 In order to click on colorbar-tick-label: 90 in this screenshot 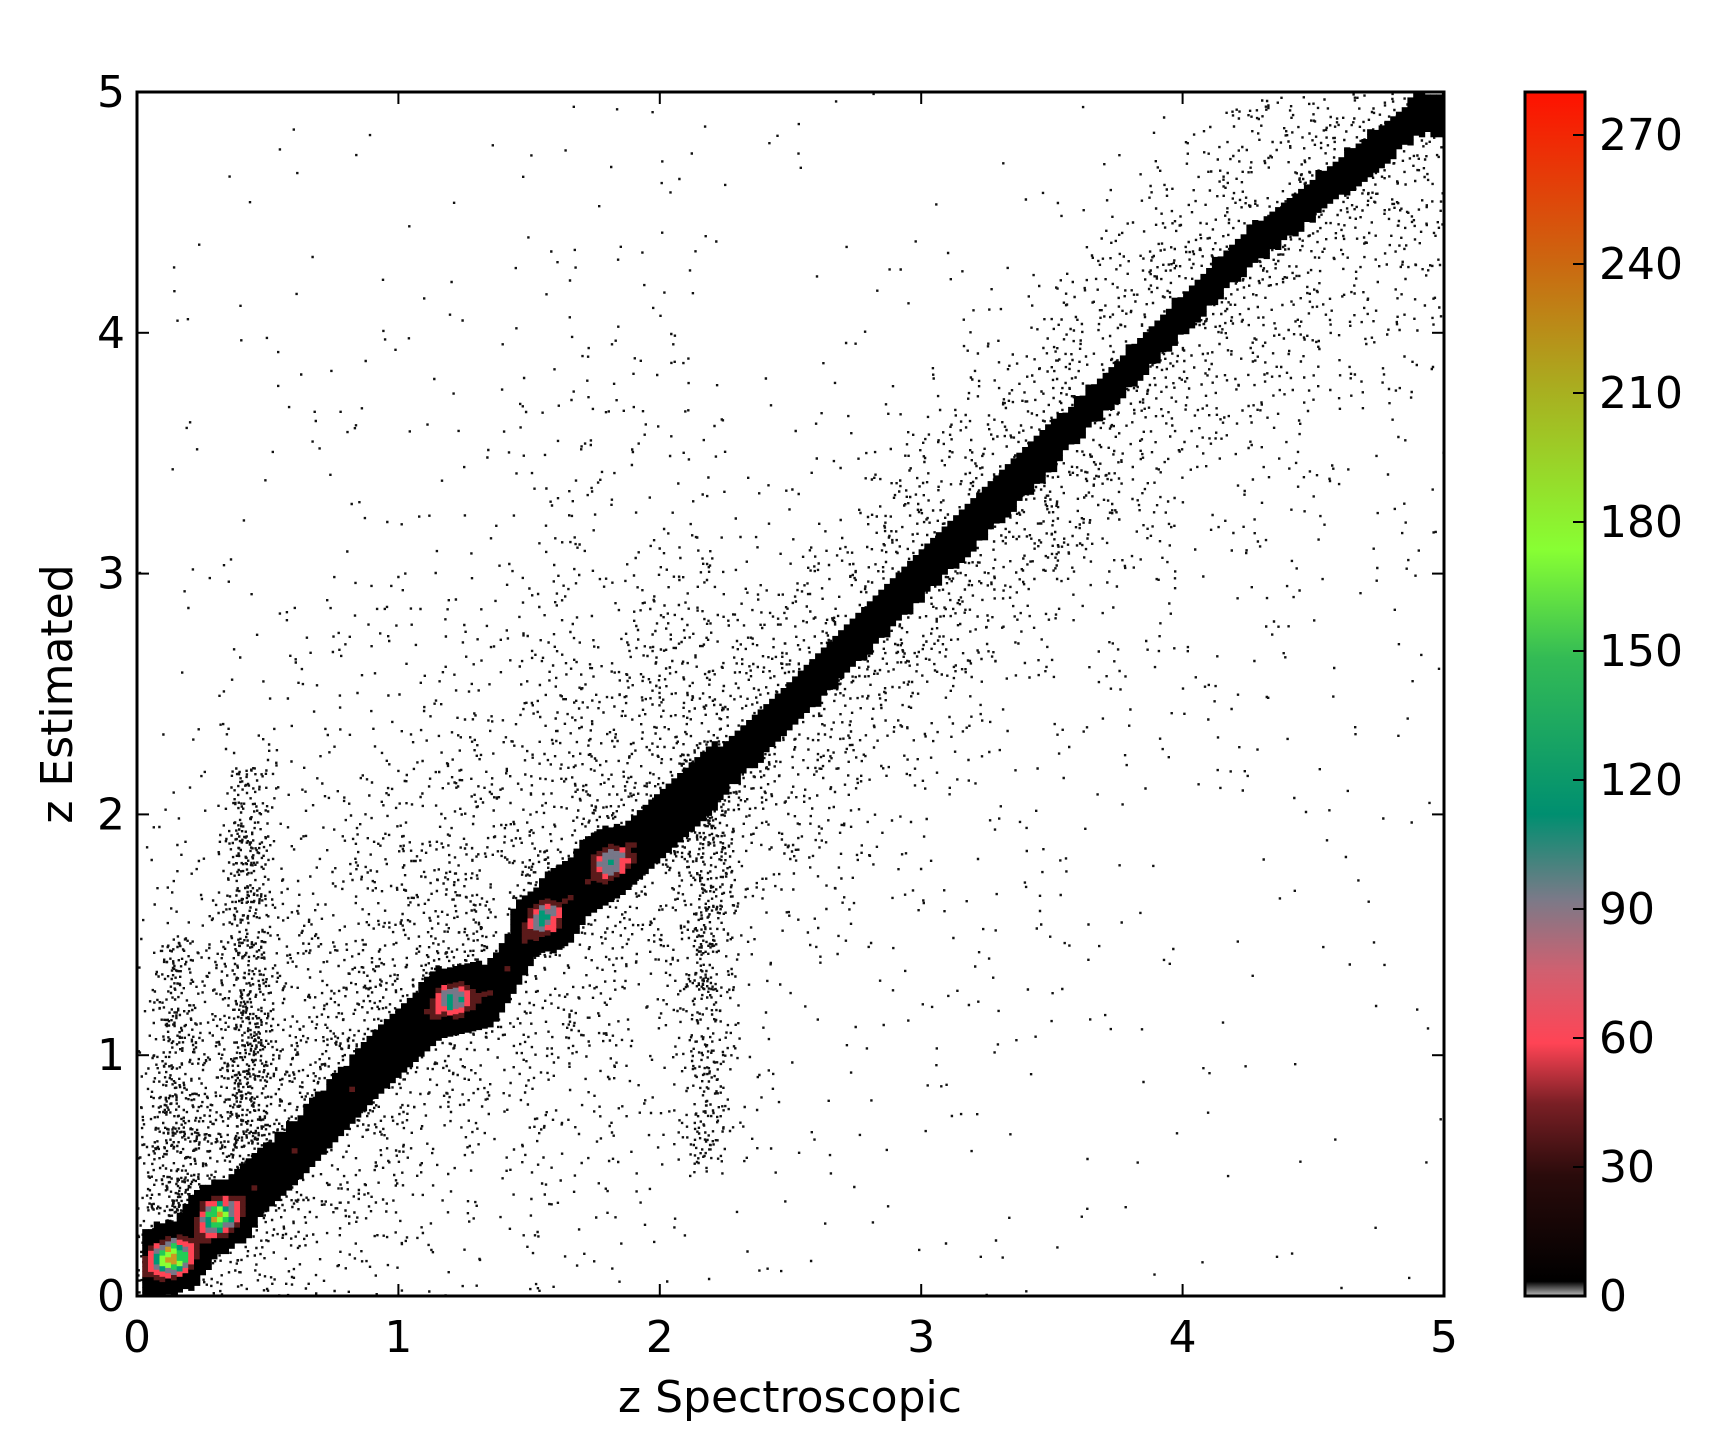, I will do `click(1627, 909)`.